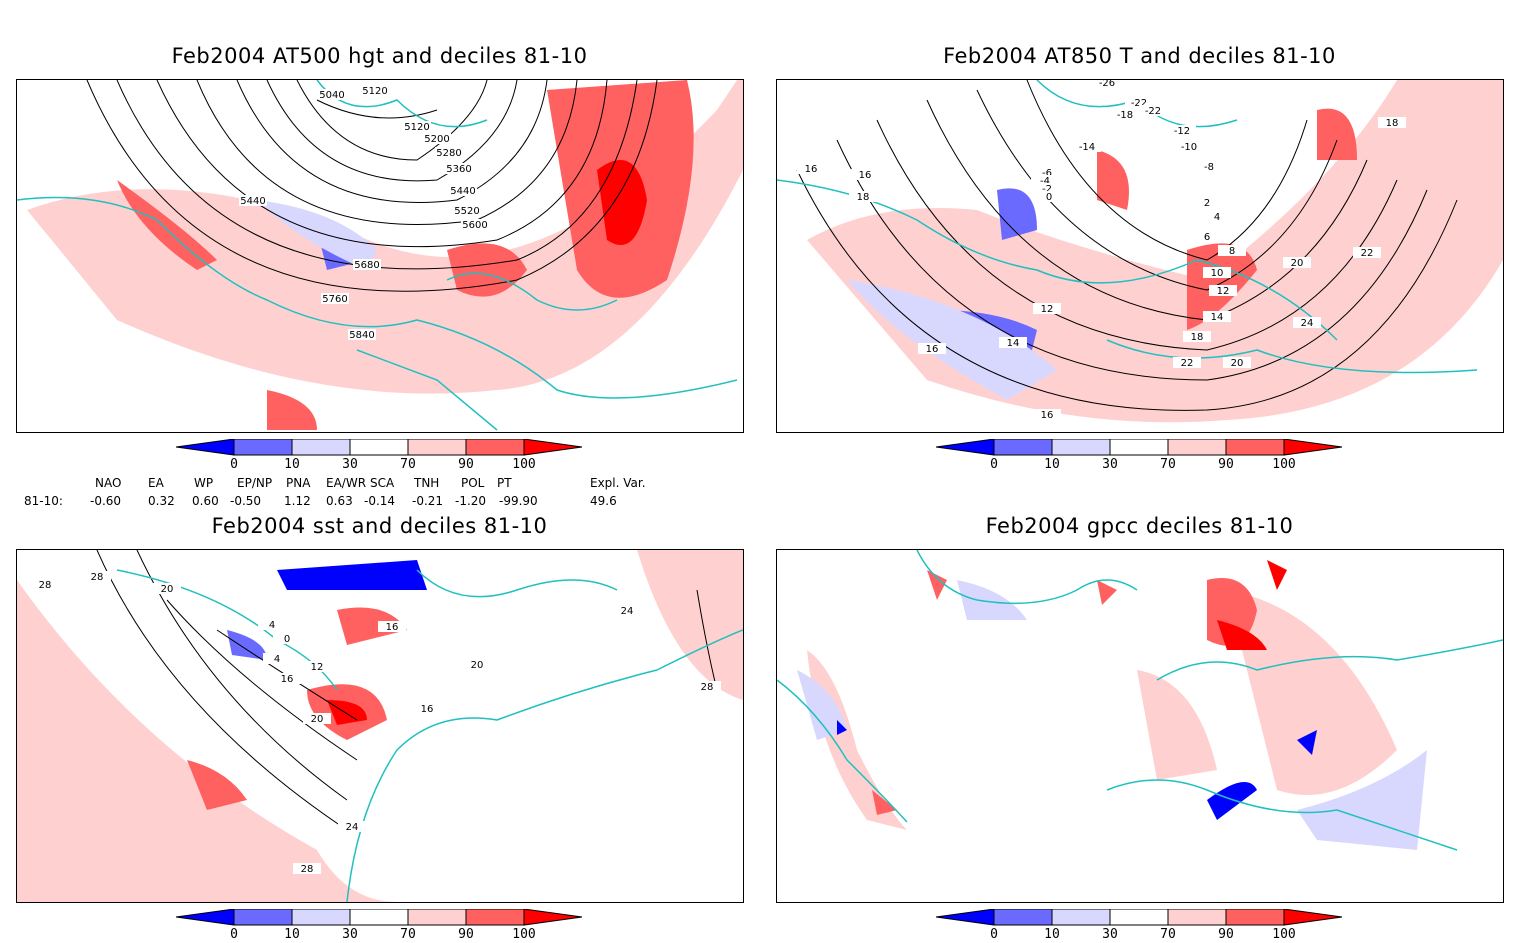  Describe the element at coordinates (707, 687) in the screenshot. I see `contour-label: 28` at that location.